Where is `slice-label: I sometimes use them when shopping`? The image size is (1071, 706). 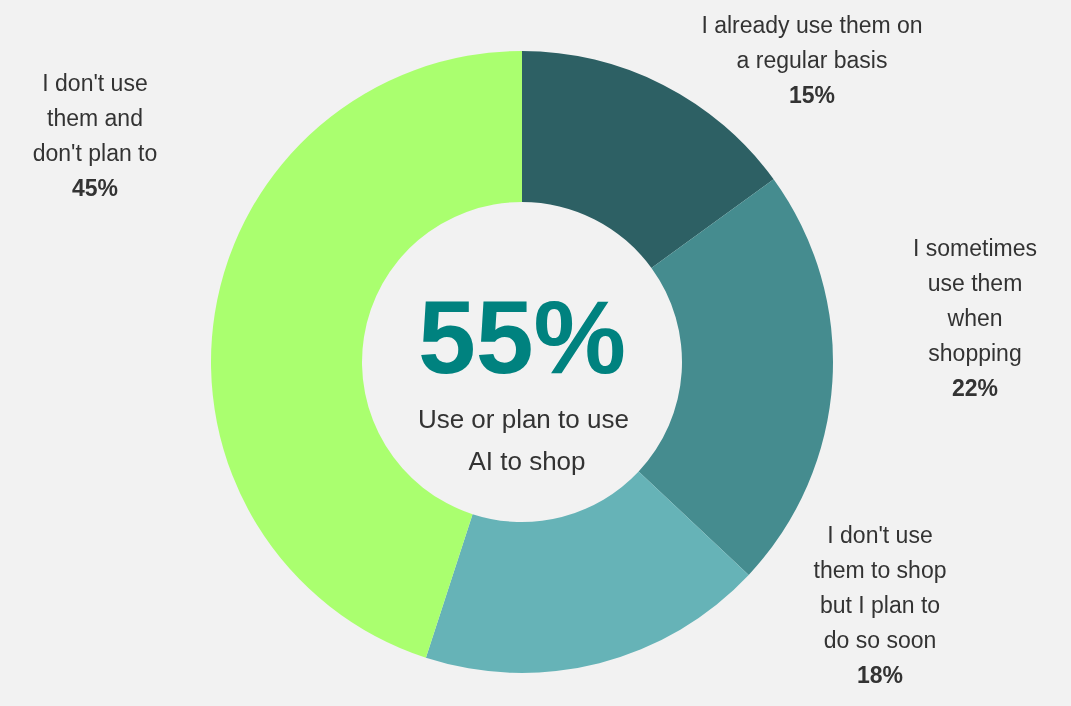 slice-label: I sometimes use them when shopping is located at coordinates (975, 300).